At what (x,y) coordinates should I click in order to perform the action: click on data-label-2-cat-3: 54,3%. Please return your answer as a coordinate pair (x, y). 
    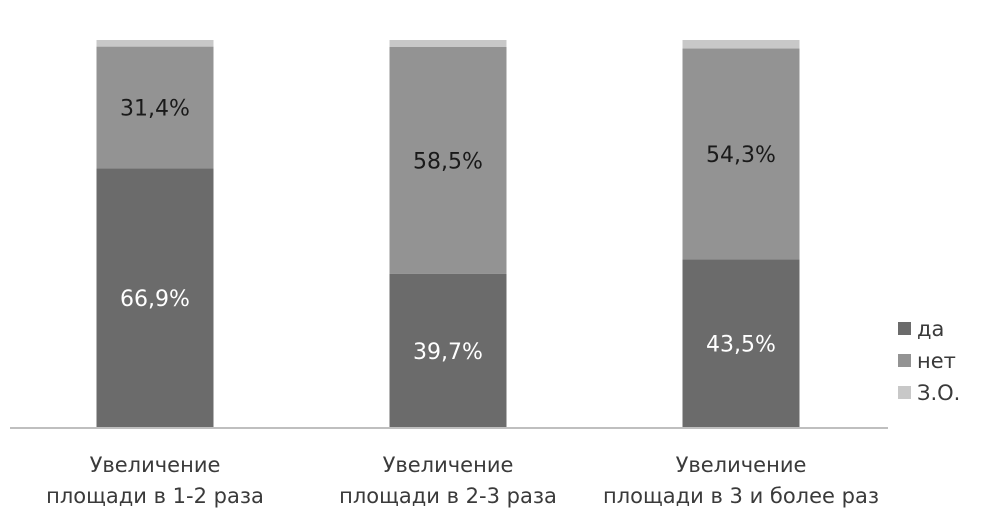
    Looking at the image, I should click on (741, 155).